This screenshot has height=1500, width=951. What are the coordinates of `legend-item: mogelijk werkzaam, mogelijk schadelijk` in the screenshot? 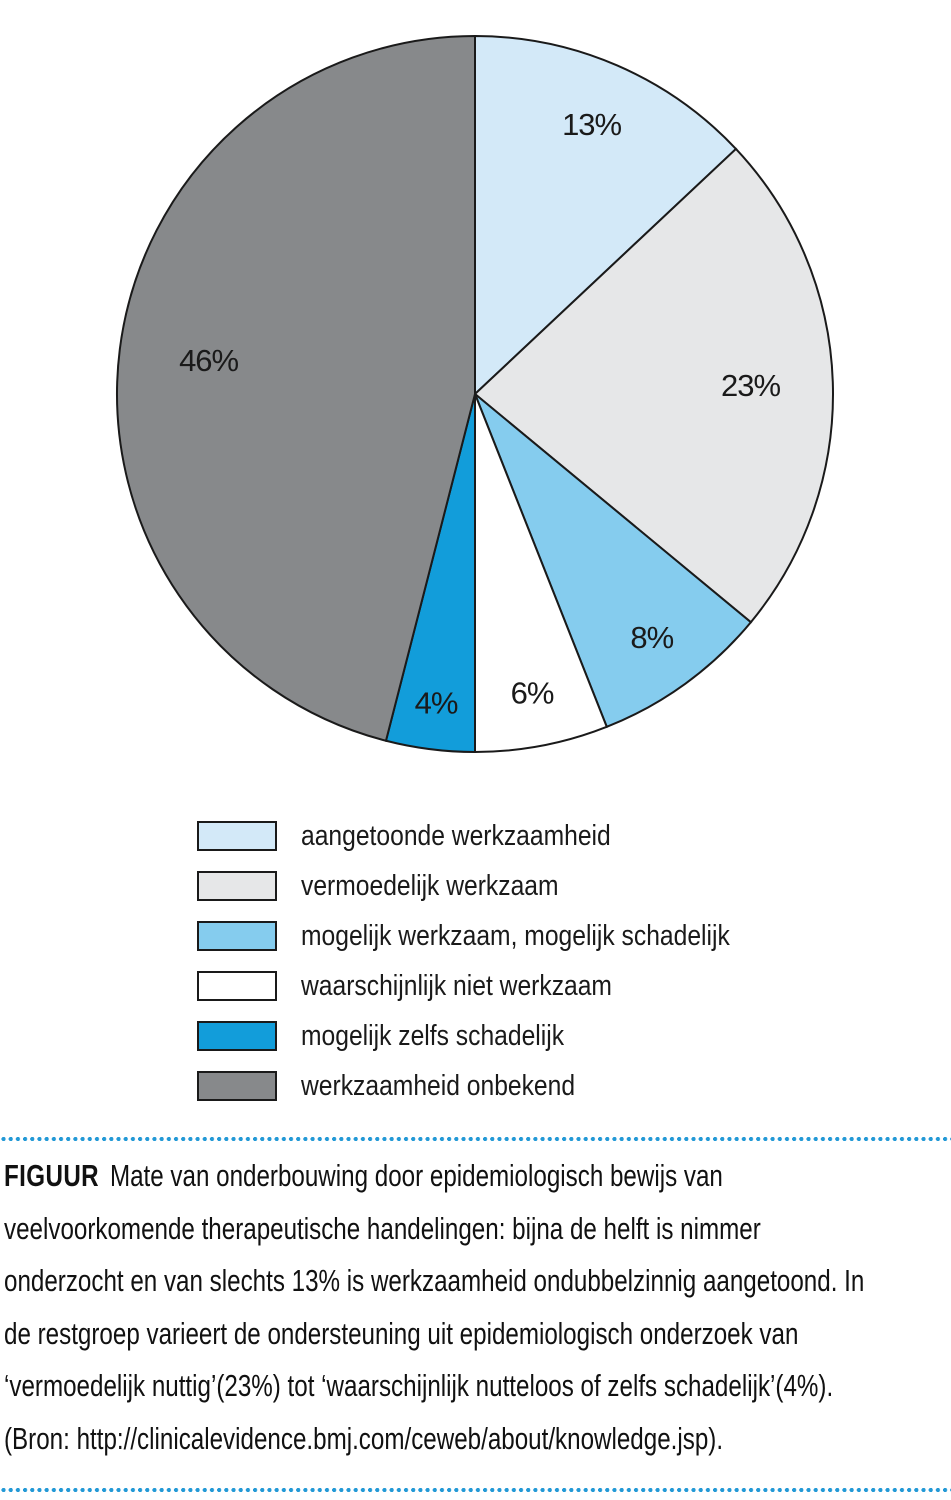 It's located at (501, 935).